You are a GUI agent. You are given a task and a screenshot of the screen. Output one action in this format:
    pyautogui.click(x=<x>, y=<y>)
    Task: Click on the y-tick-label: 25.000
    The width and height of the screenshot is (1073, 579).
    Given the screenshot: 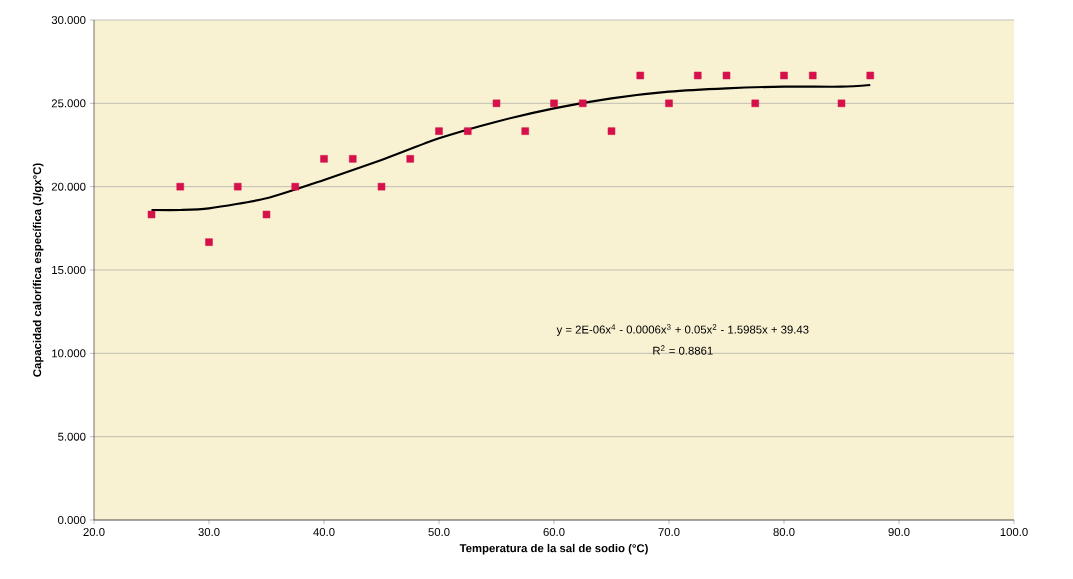 What is the action you would take?
    pyautogui.click(x=68, y=103)
    